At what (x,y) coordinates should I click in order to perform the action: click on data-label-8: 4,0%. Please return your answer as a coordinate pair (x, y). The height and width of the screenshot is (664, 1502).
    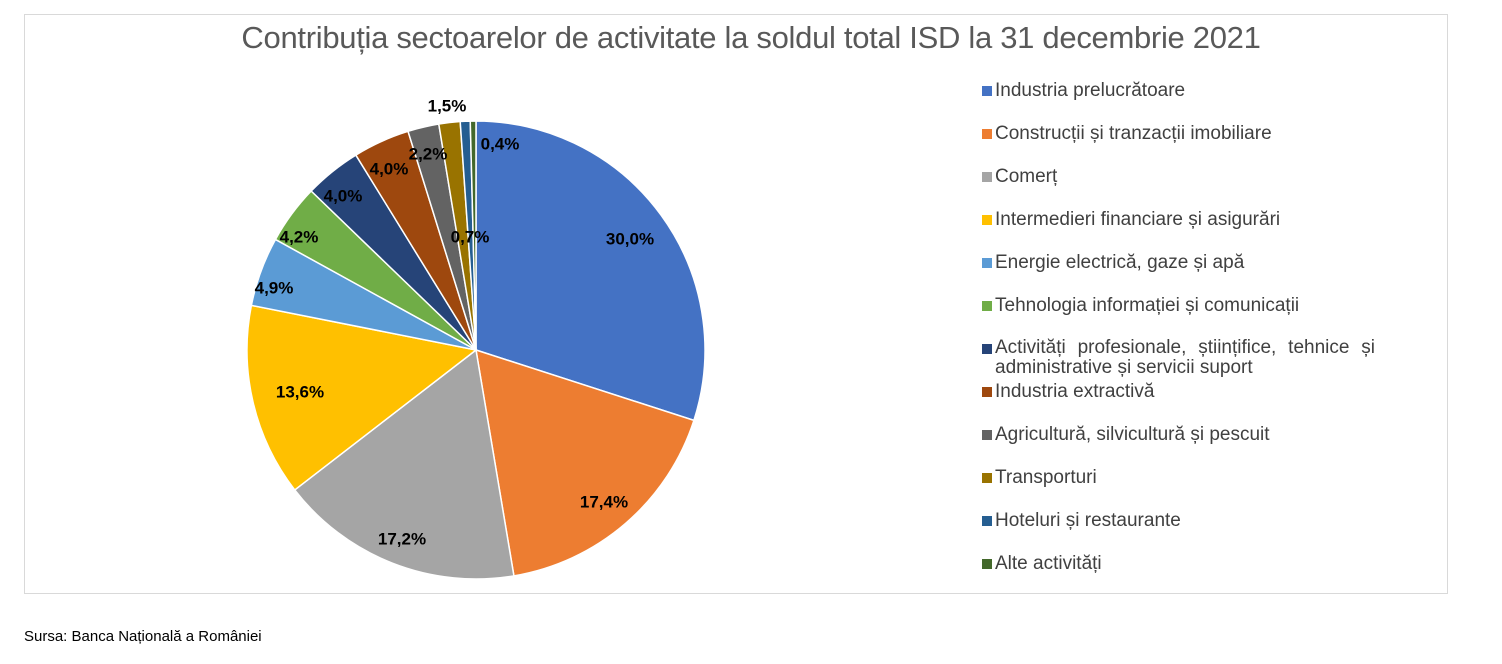
    Looking at the image, I should click on (389, 168).